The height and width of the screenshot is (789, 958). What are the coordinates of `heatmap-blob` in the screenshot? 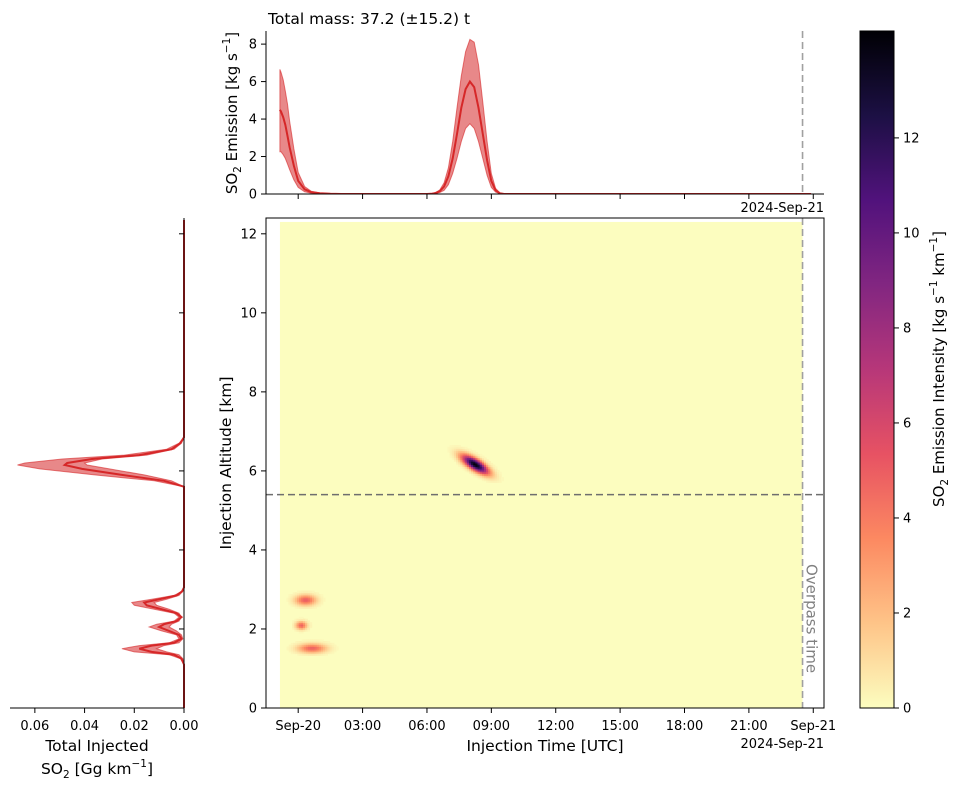 It's located at (475, 464).